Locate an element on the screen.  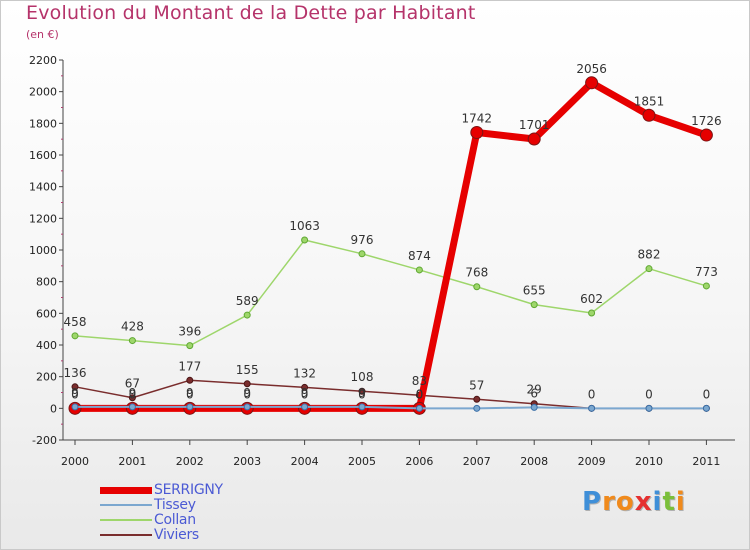
proxiti-logo: Proxiti is located at coordinates (634, 502).